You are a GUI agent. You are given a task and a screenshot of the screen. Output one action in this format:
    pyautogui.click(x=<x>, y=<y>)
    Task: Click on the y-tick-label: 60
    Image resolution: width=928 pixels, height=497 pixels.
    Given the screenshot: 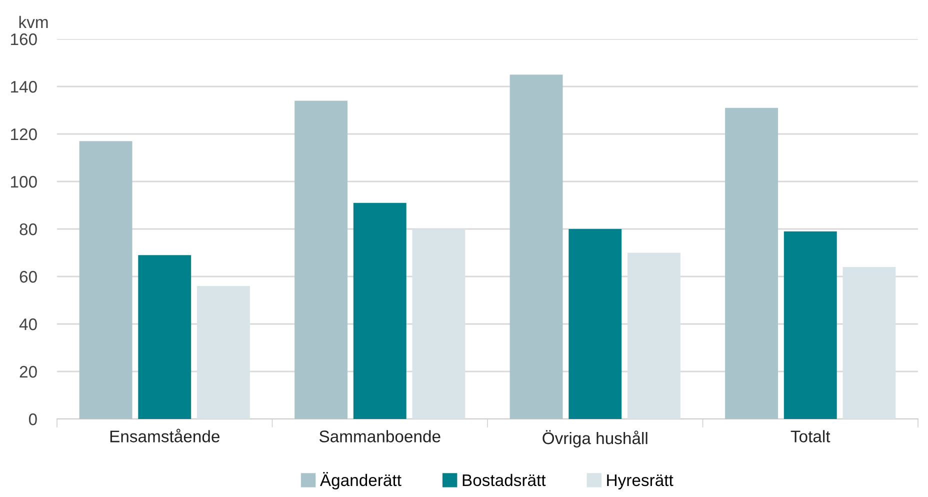 What is the action you would take?
    pyautogui.click(x=28, y=276)
    